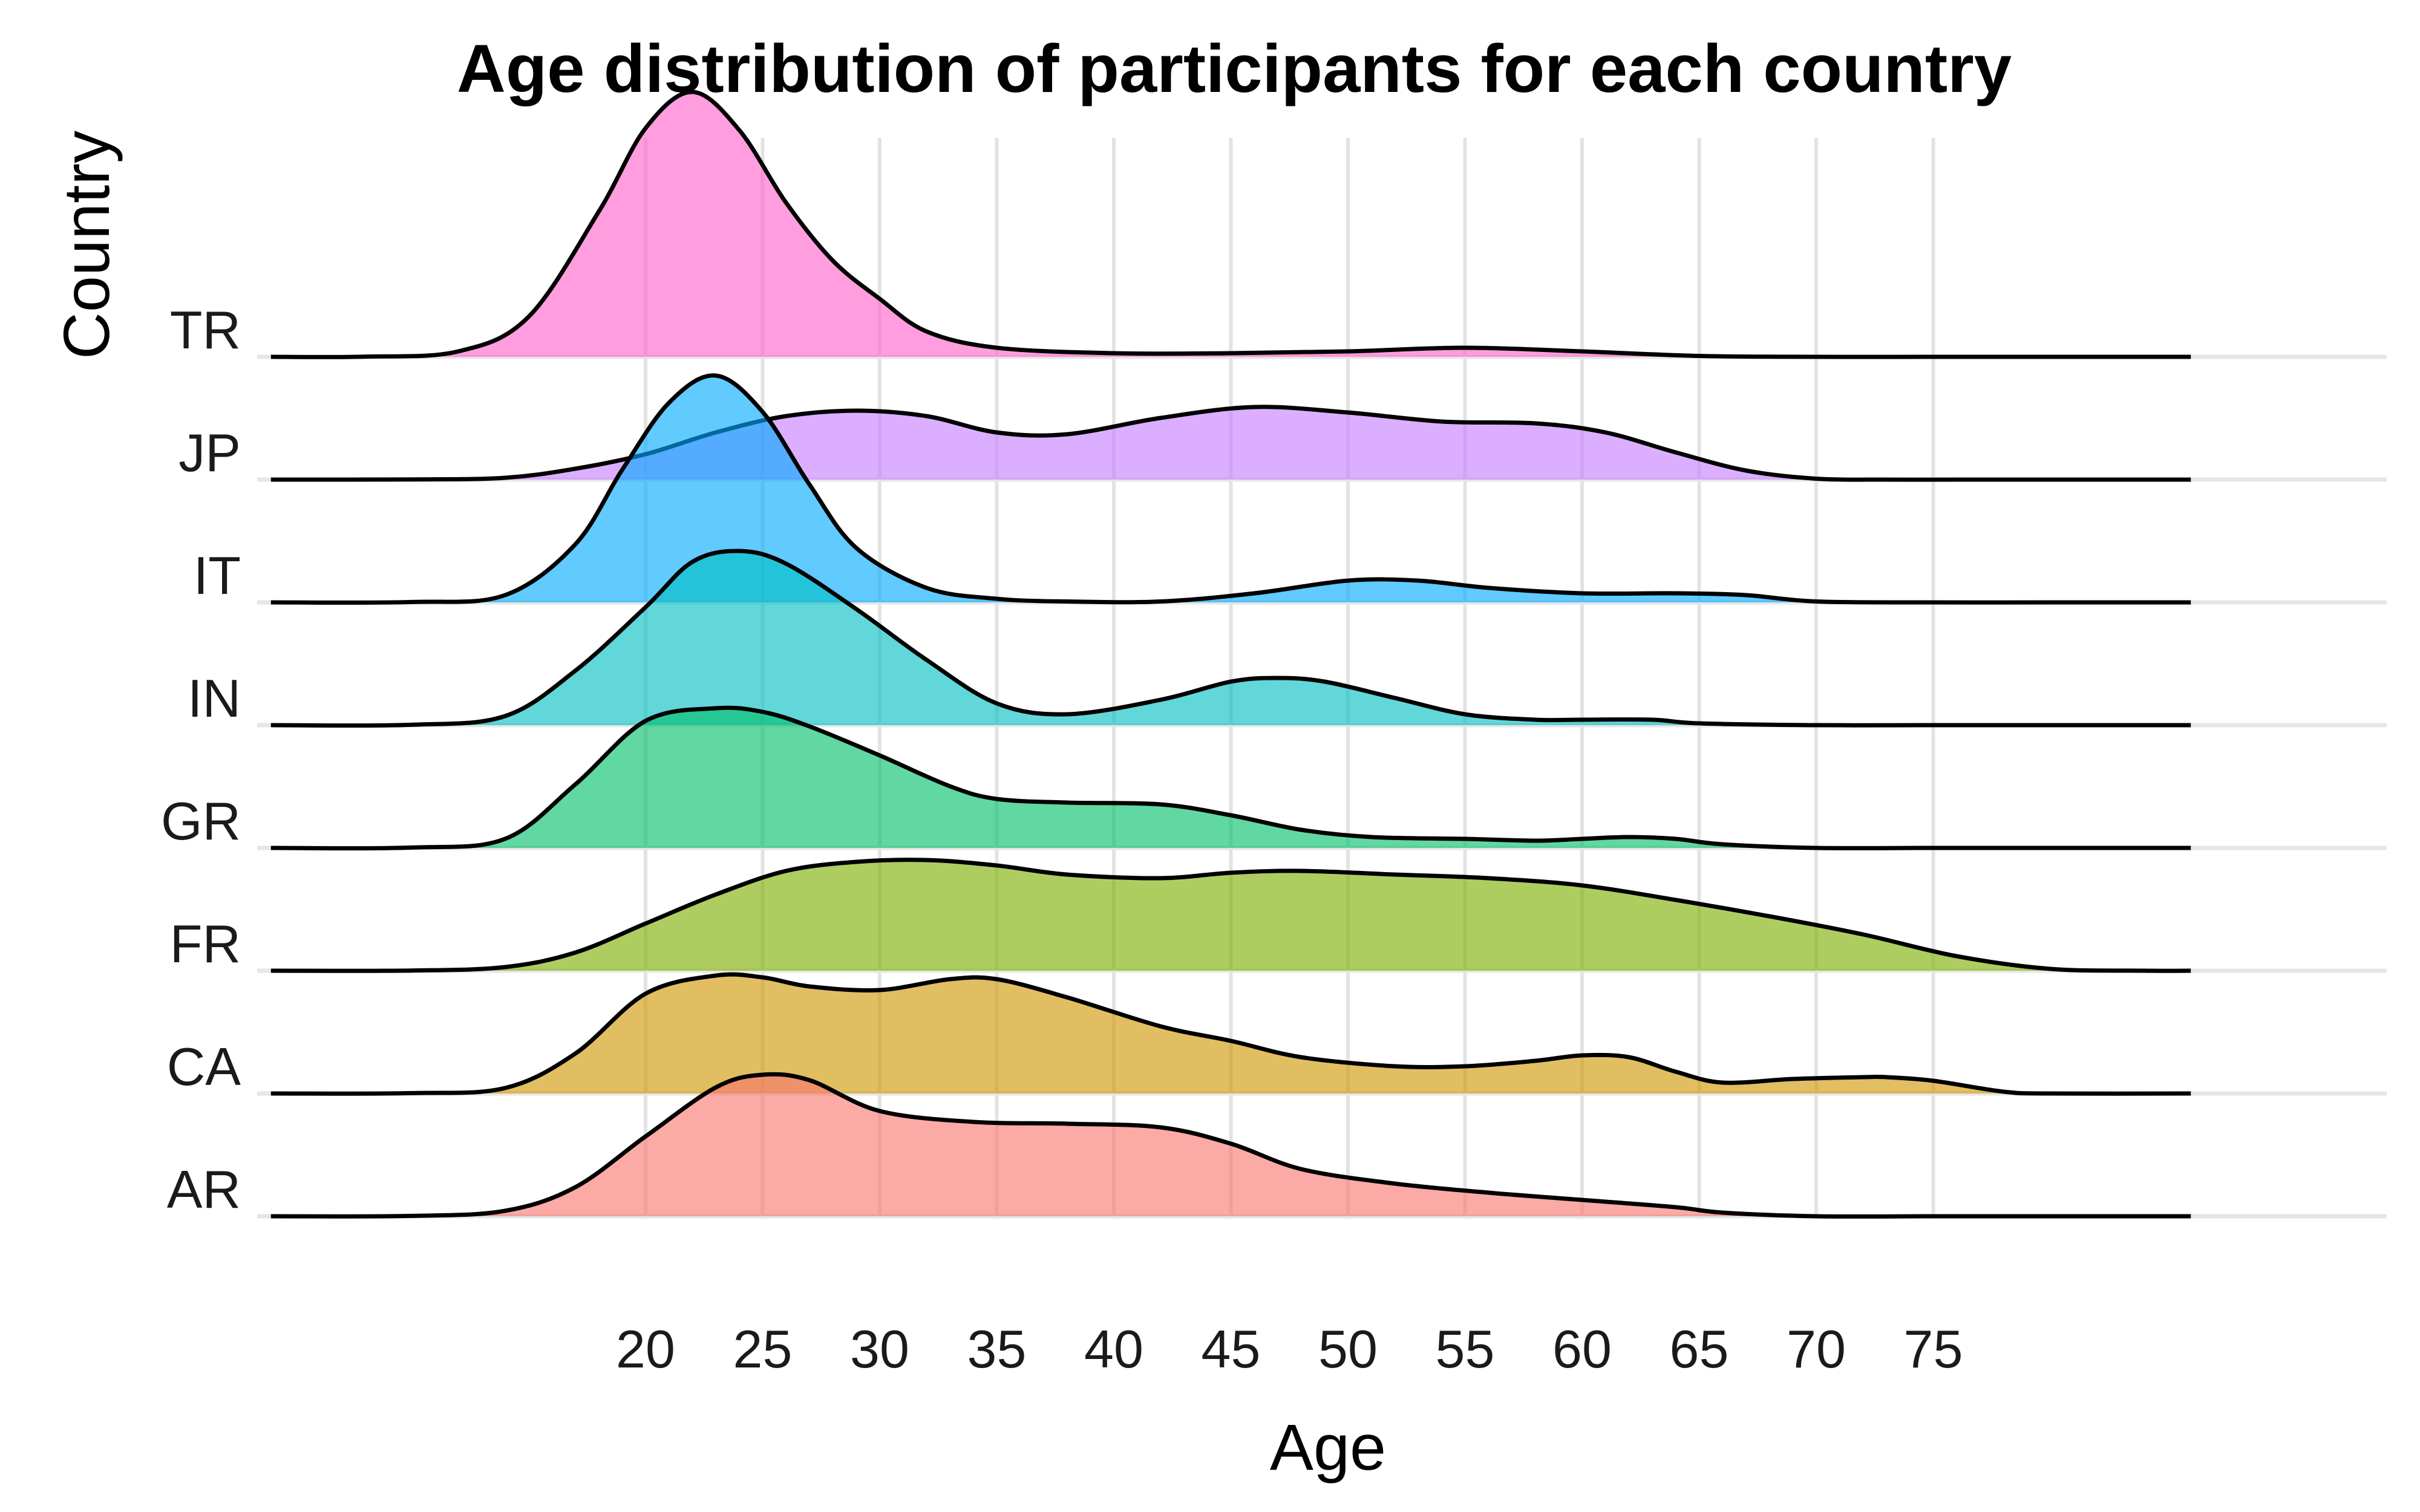  What do you see at coordinates (201, 760) in the screenshot?
I see `country-labels: TR JP IT IN GR FR CA AR` at bounding box center [201, 760].